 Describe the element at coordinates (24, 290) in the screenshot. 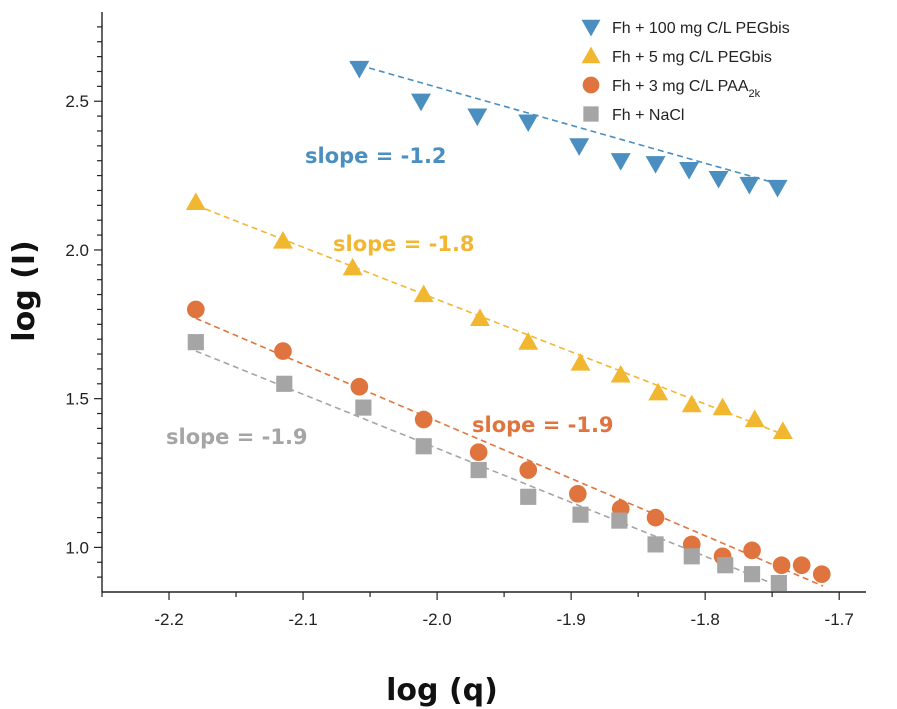

I see `y-axis-title: log (I)` at that location.